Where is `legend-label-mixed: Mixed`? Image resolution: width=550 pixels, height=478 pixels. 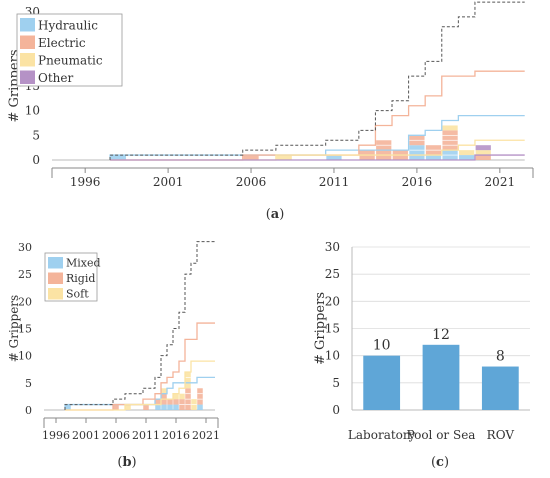 legend-label-mixed: Mixed is located at coordinates (83, 263).